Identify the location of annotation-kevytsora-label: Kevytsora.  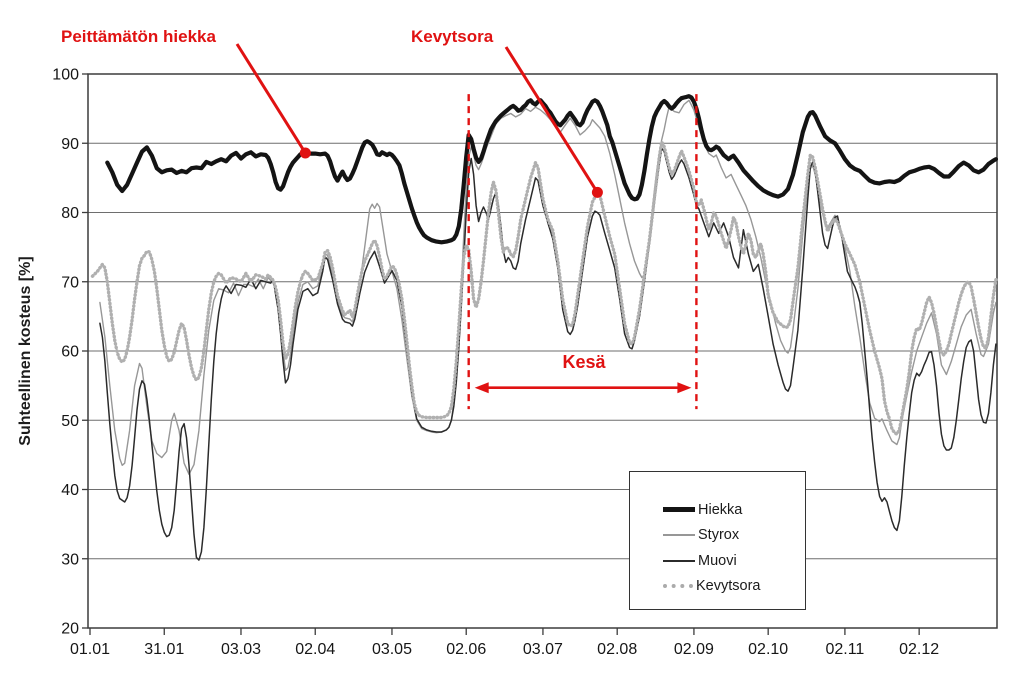
(452, 36).